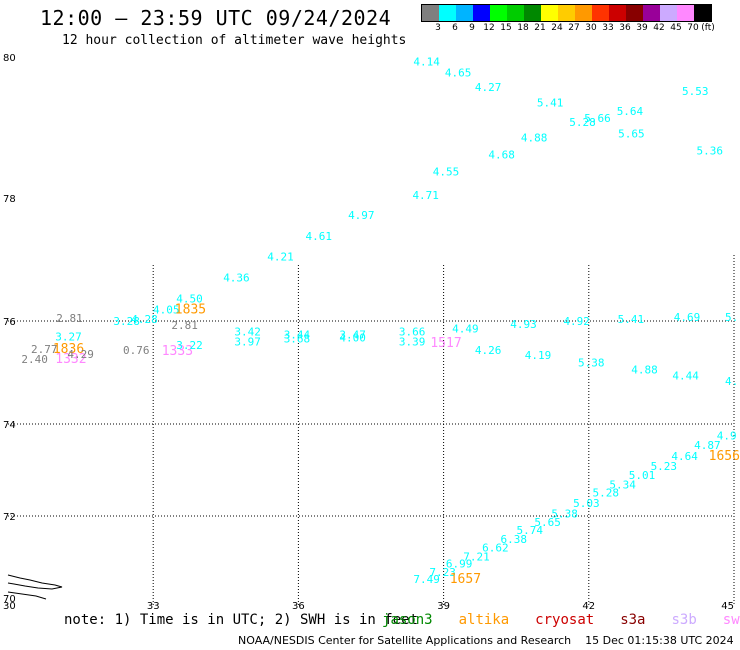 Image resolution: width=740 pixels, height=650 pixels. I want to click on wave-height-value: 4.68, so click(501, 155).